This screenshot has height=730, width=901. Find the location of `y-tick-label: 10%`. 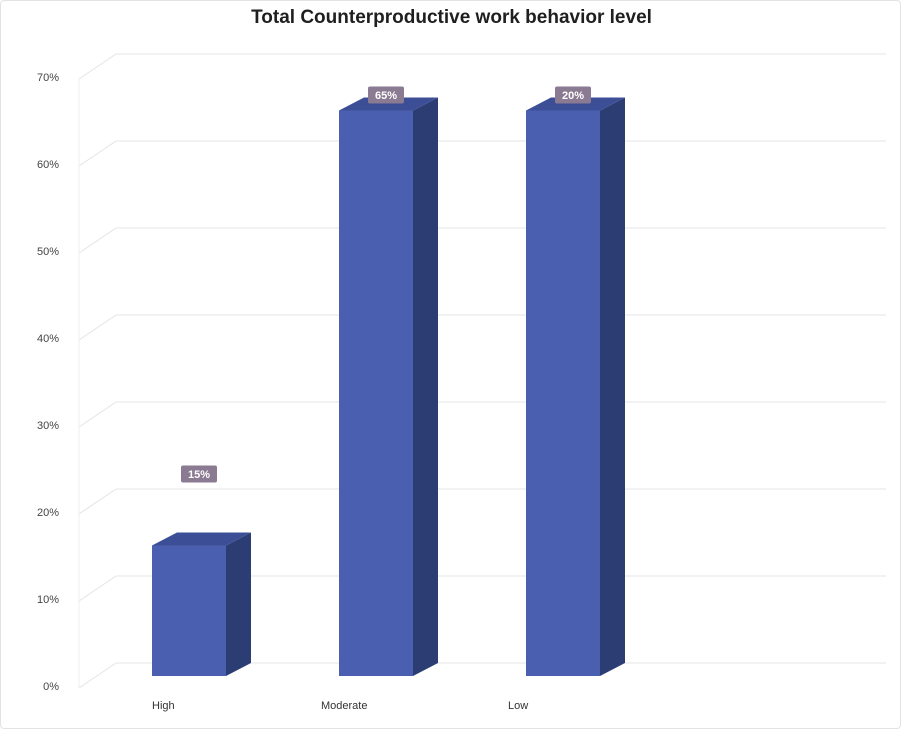

y-tick-label: 10% is located at coordinates (48, 600).